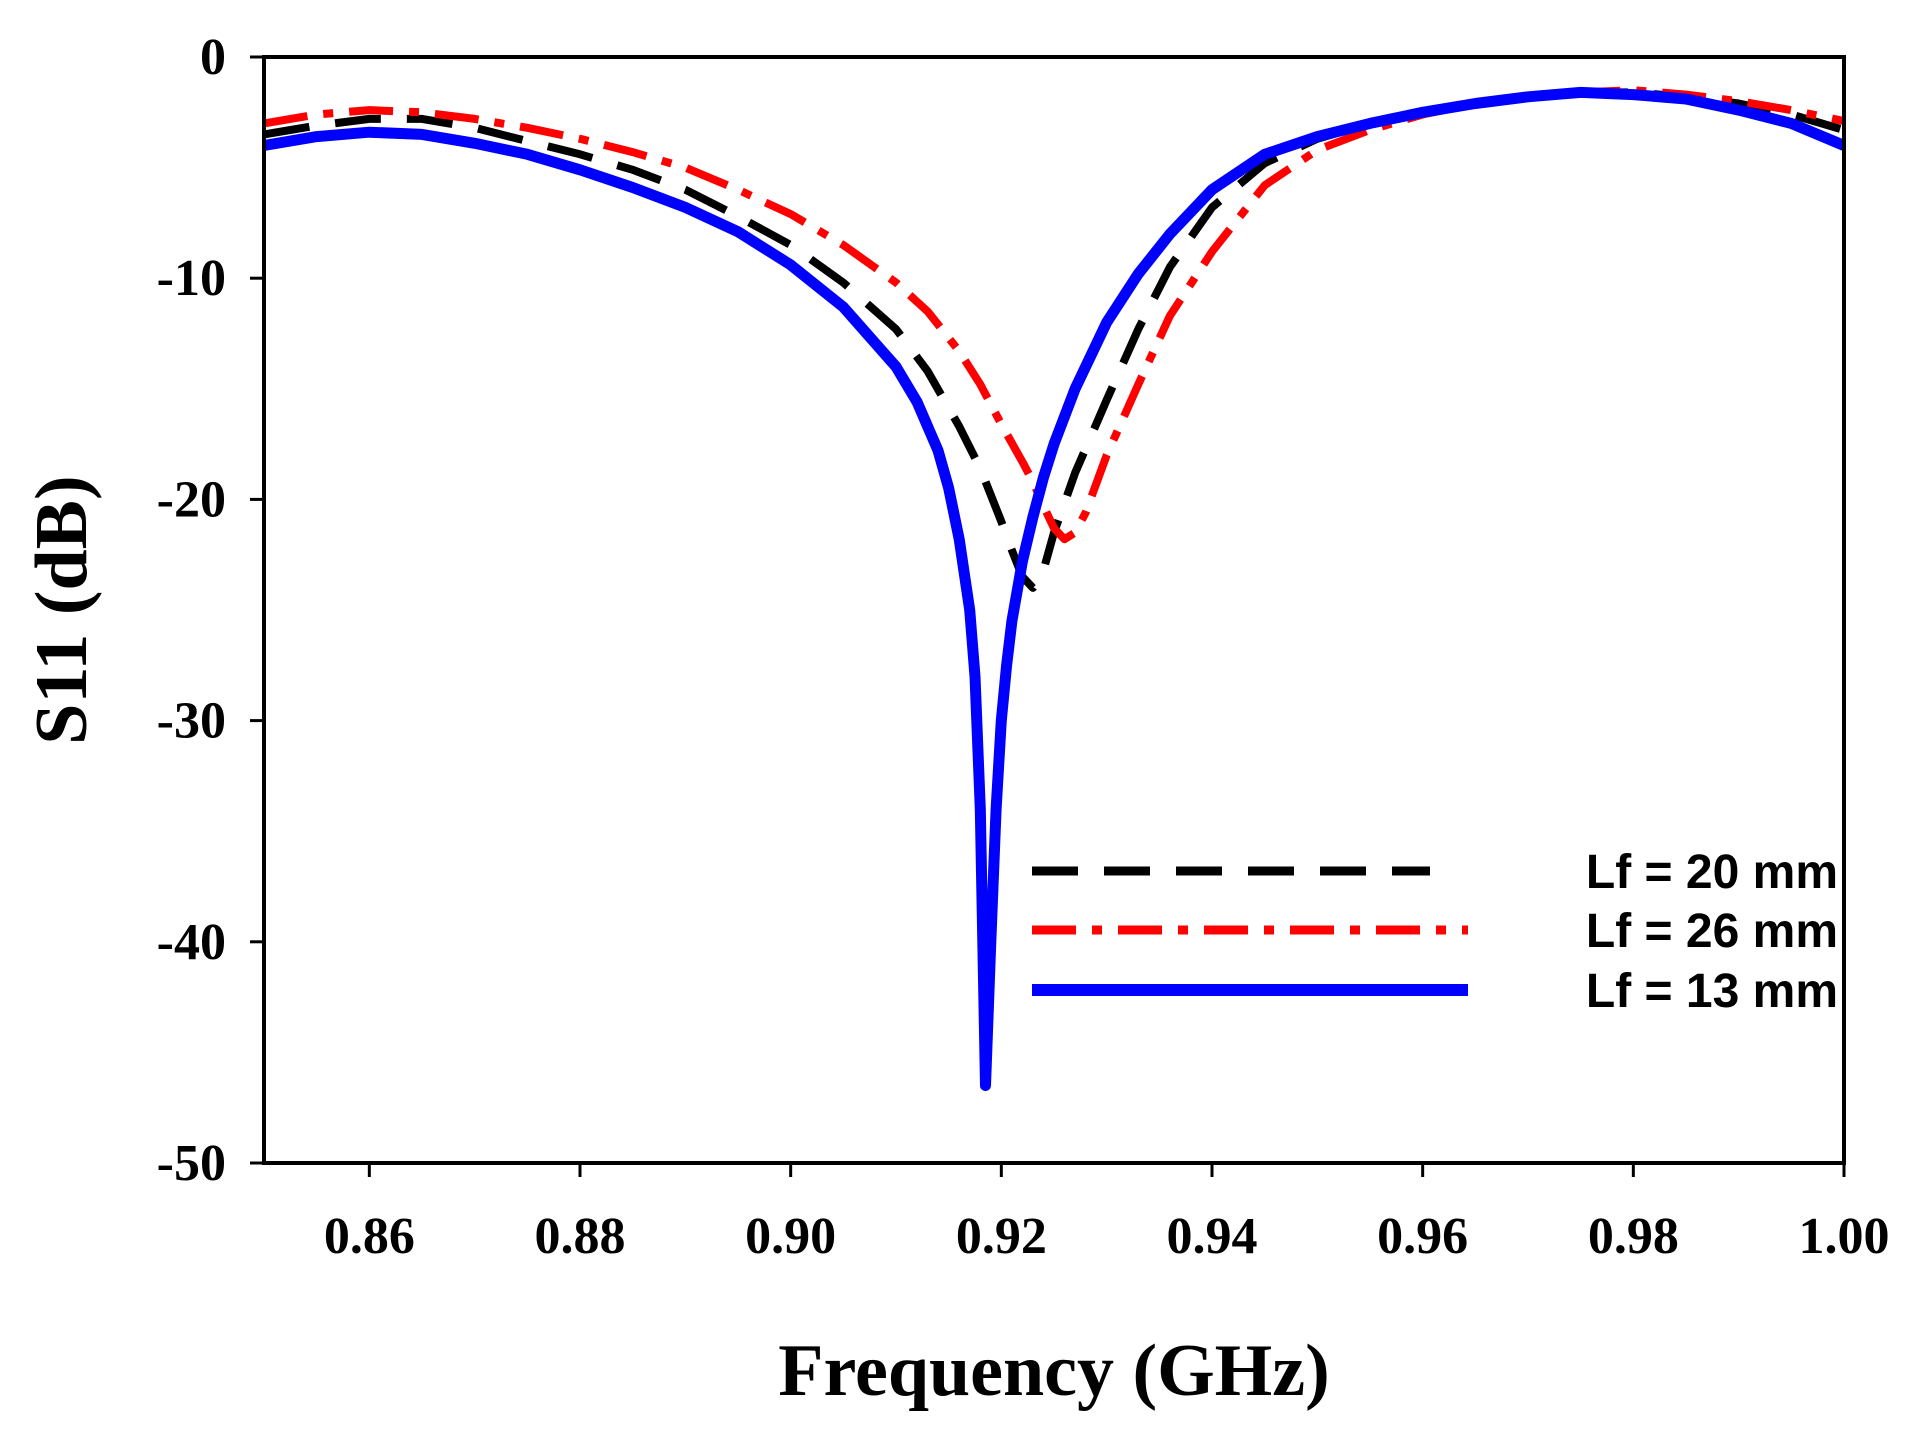 The width and height of the screenshot is (1916, 1434). Describe the element at coordinates (191, 278) in the screenshot. I see `y-tick-label: -10` at that location.